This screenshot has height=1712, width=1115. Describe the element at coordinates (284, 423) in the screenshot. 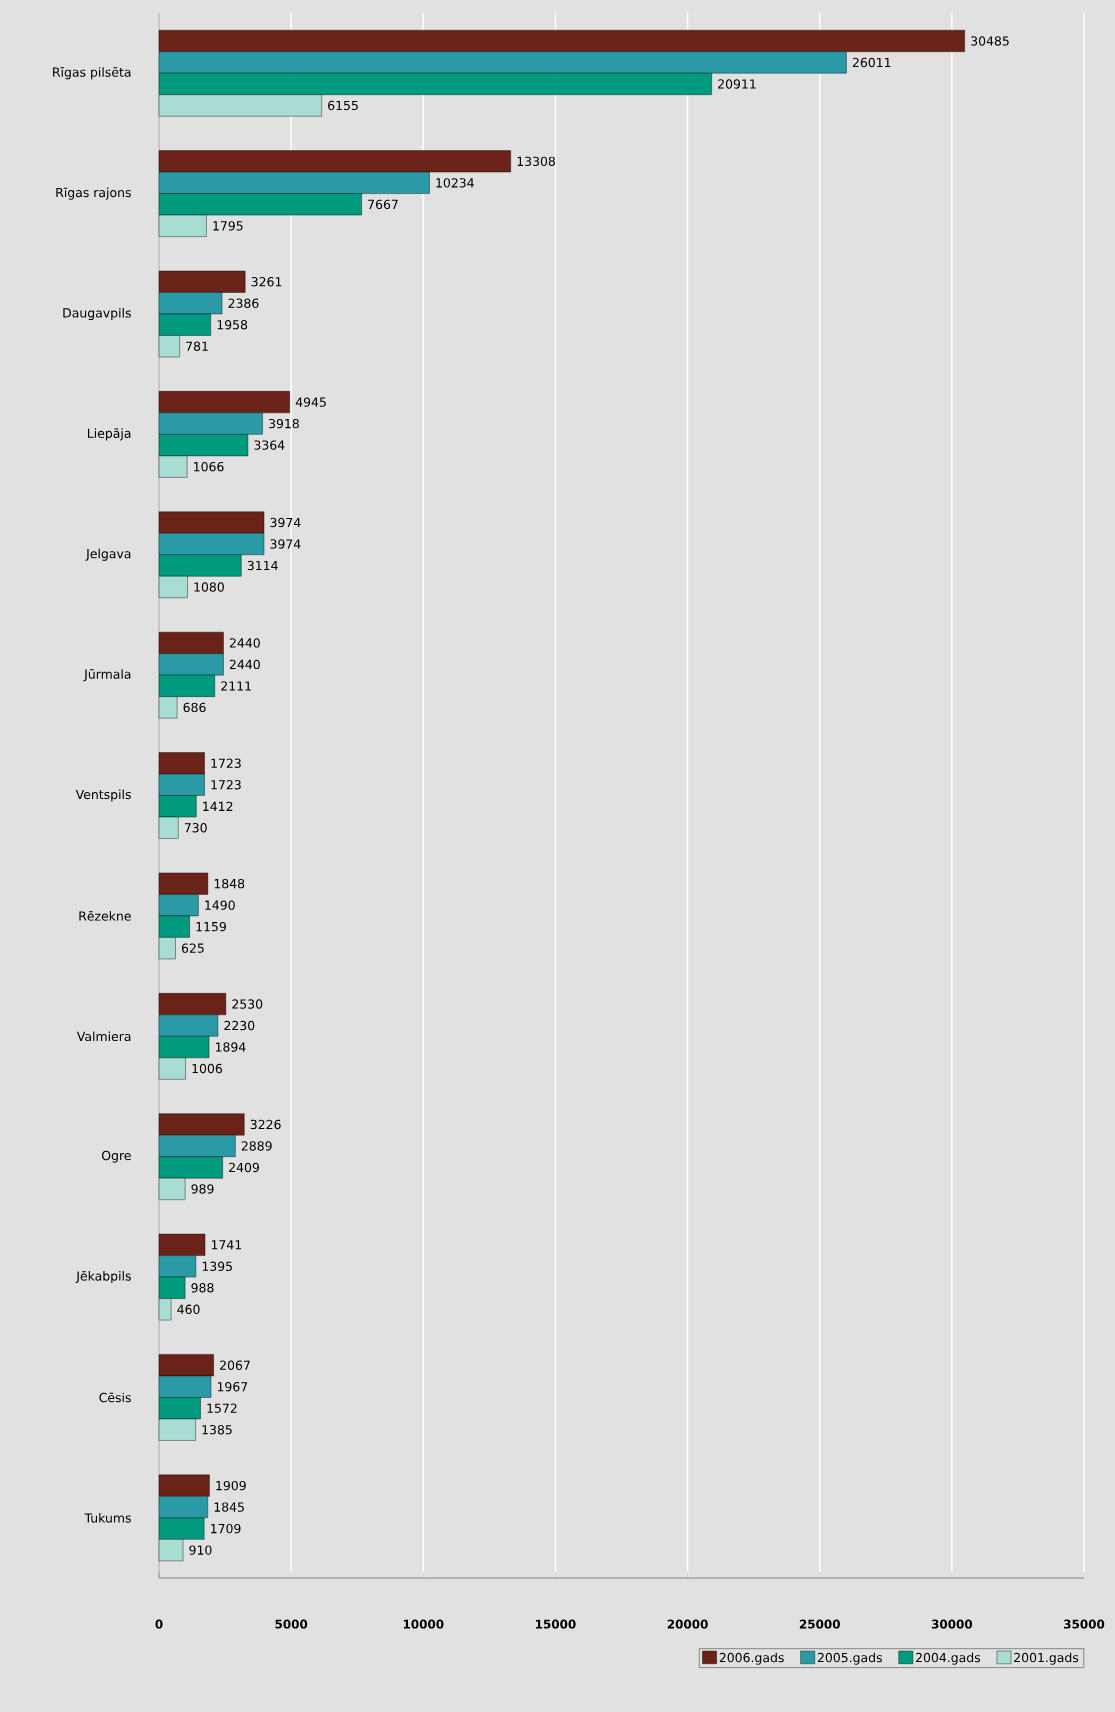

I see `data-label: 3918` at that location.